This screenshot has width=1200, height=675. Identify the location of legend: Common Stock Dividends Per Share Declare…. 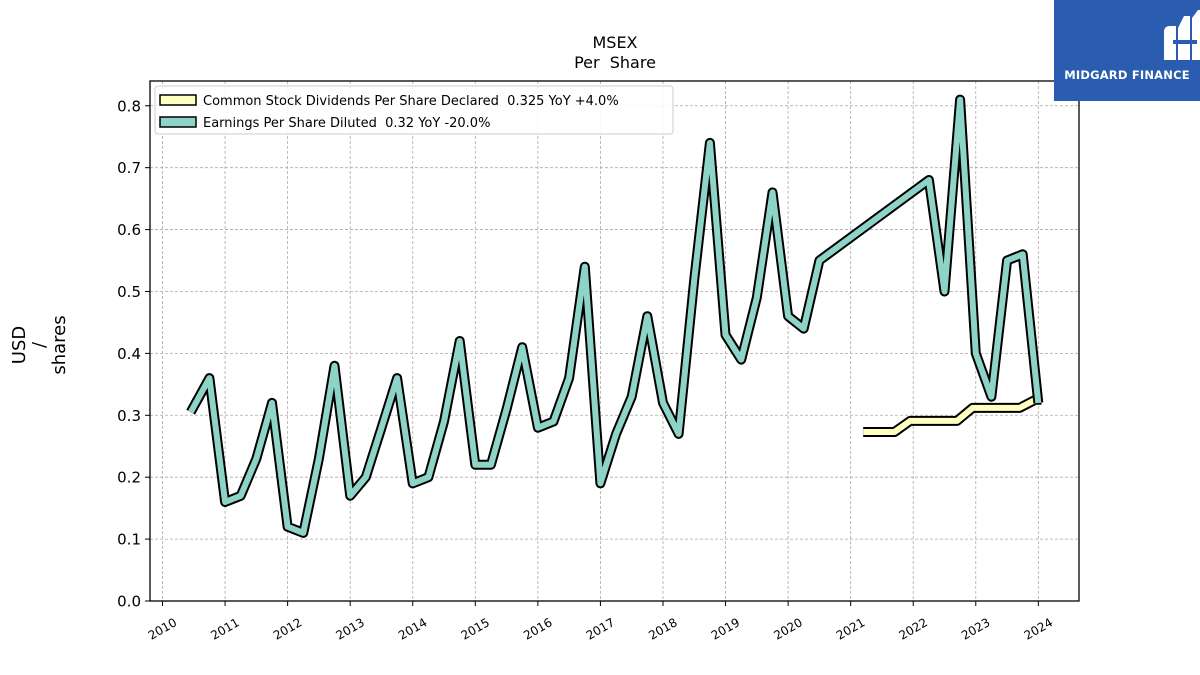
(414, 110).